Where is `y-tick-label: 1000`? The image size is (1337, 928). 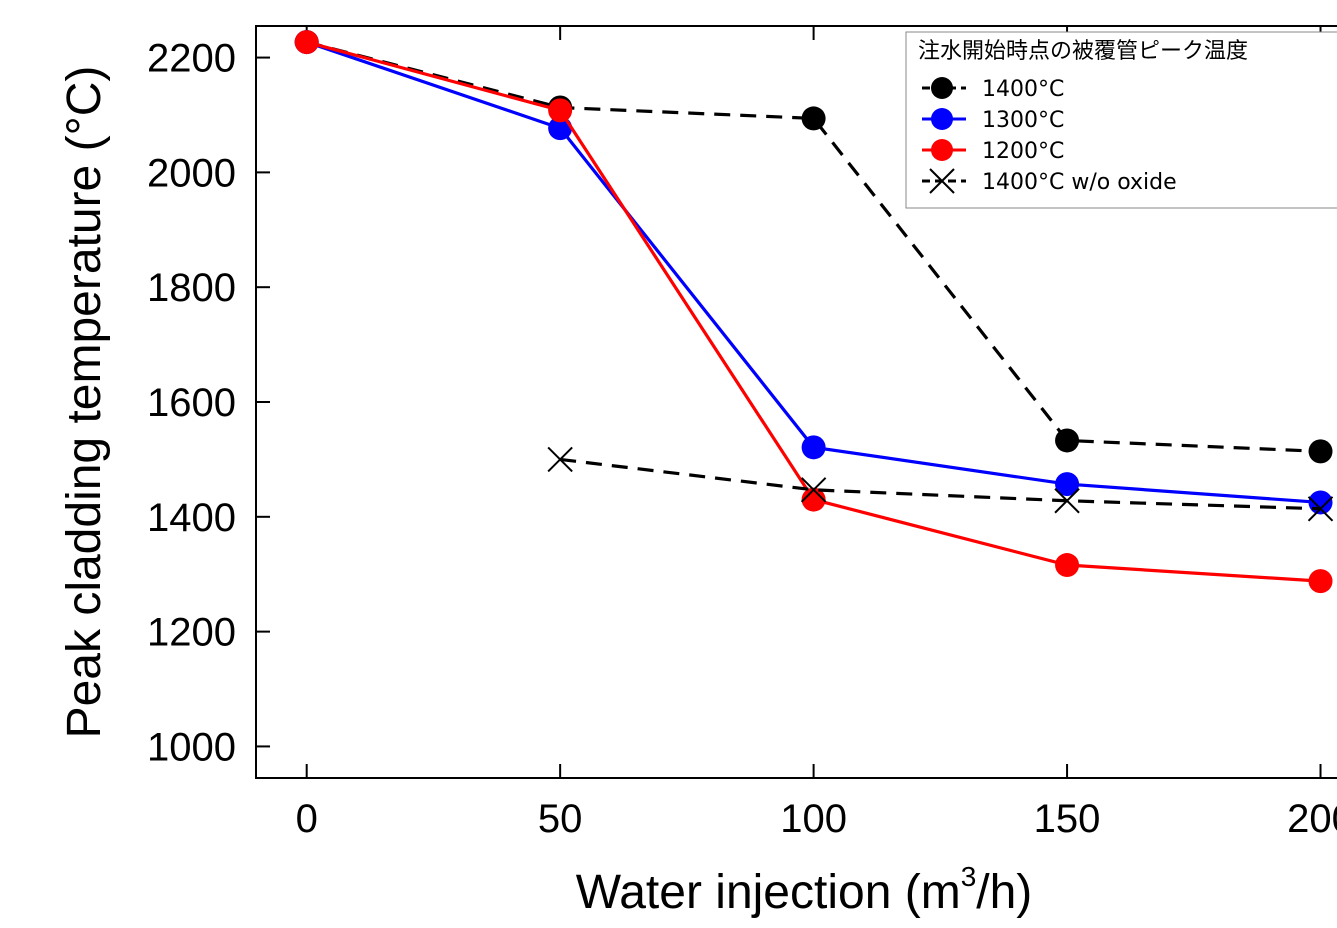
y-tick-label: 1000 is located at coordinates (191, 747).